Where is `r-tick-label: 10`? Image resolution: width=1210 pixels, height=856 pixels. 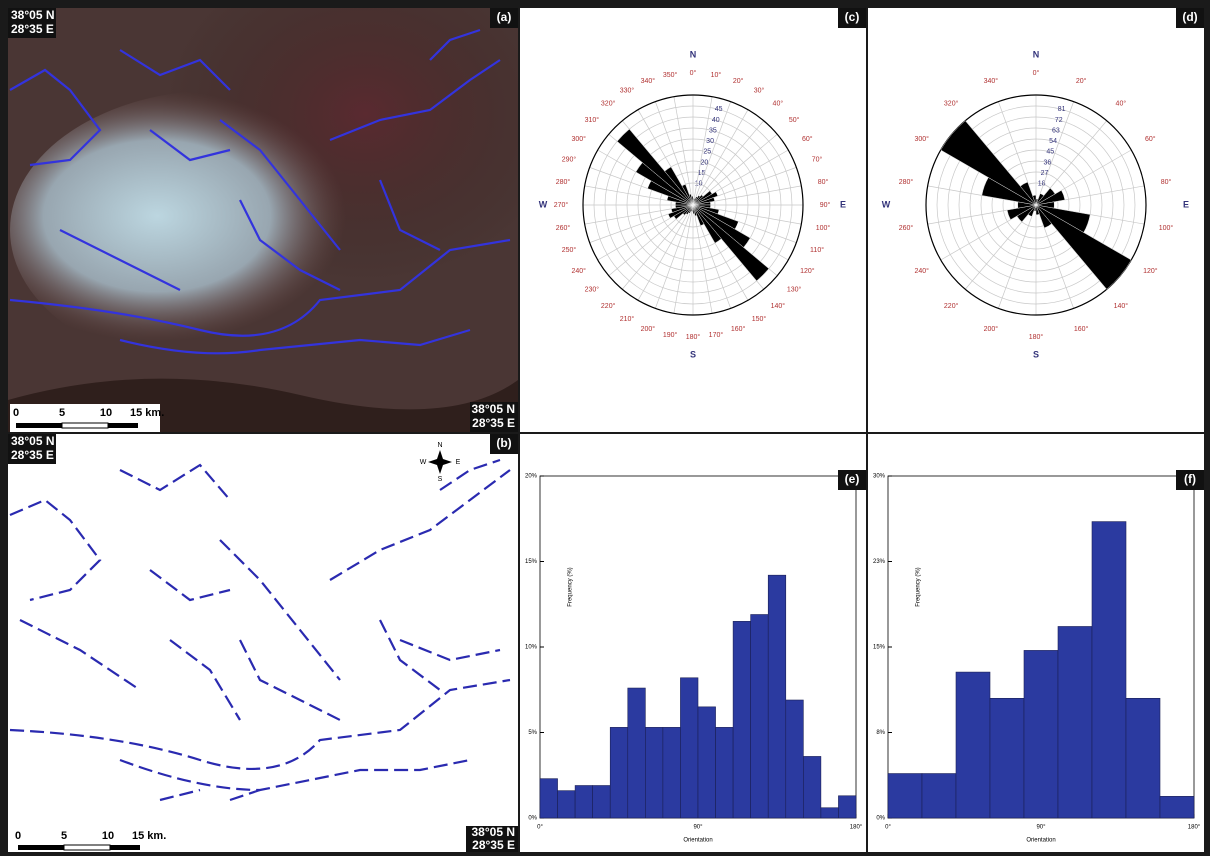 r-tick-label: 10 is located at coordinates (699, 184).